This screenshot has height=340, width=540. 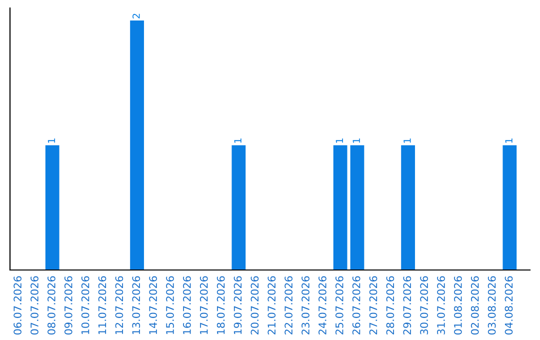 I want to click on x-tick-label: 03.08.2026, so click(x=492, y=305).